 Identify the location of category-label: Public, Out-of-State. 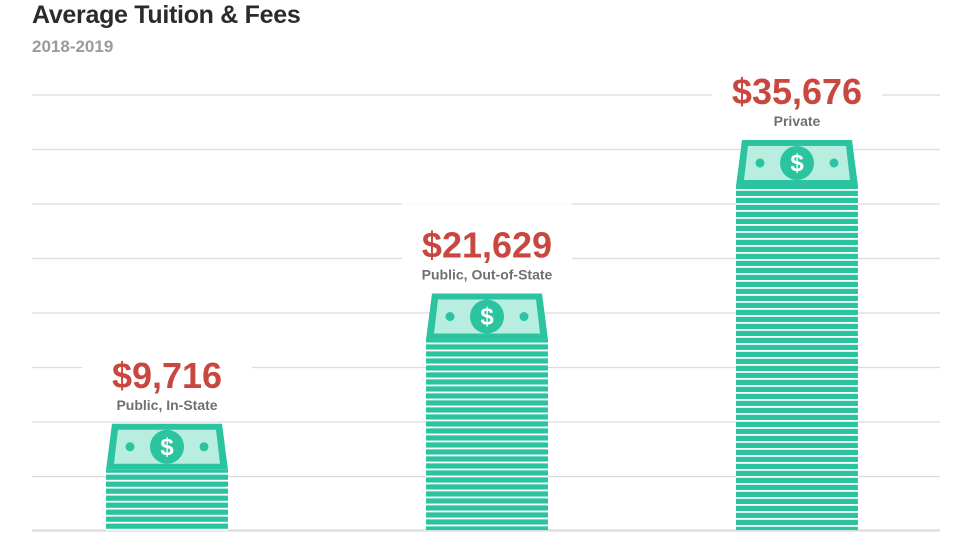
(487, 275).